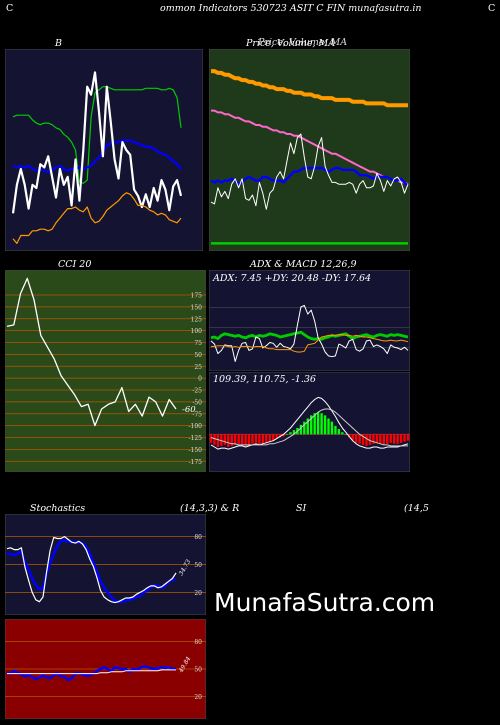  Describe the element at coordinates (197, 319) in the screenshot. I see `cci-tick-label: 125` at that location.